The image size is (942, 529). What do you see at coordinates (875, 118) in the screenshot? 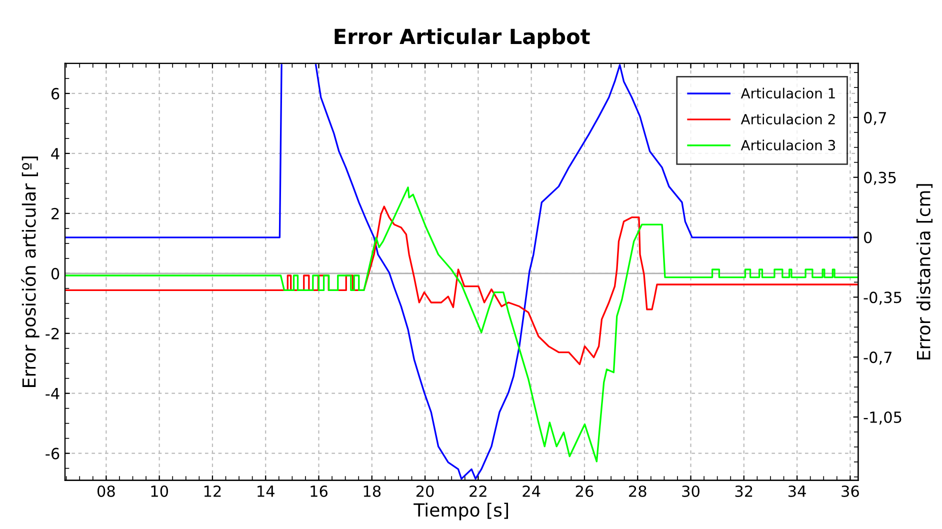
I see `y2-tick-label: 0,7` at bounding box center [875, 118].